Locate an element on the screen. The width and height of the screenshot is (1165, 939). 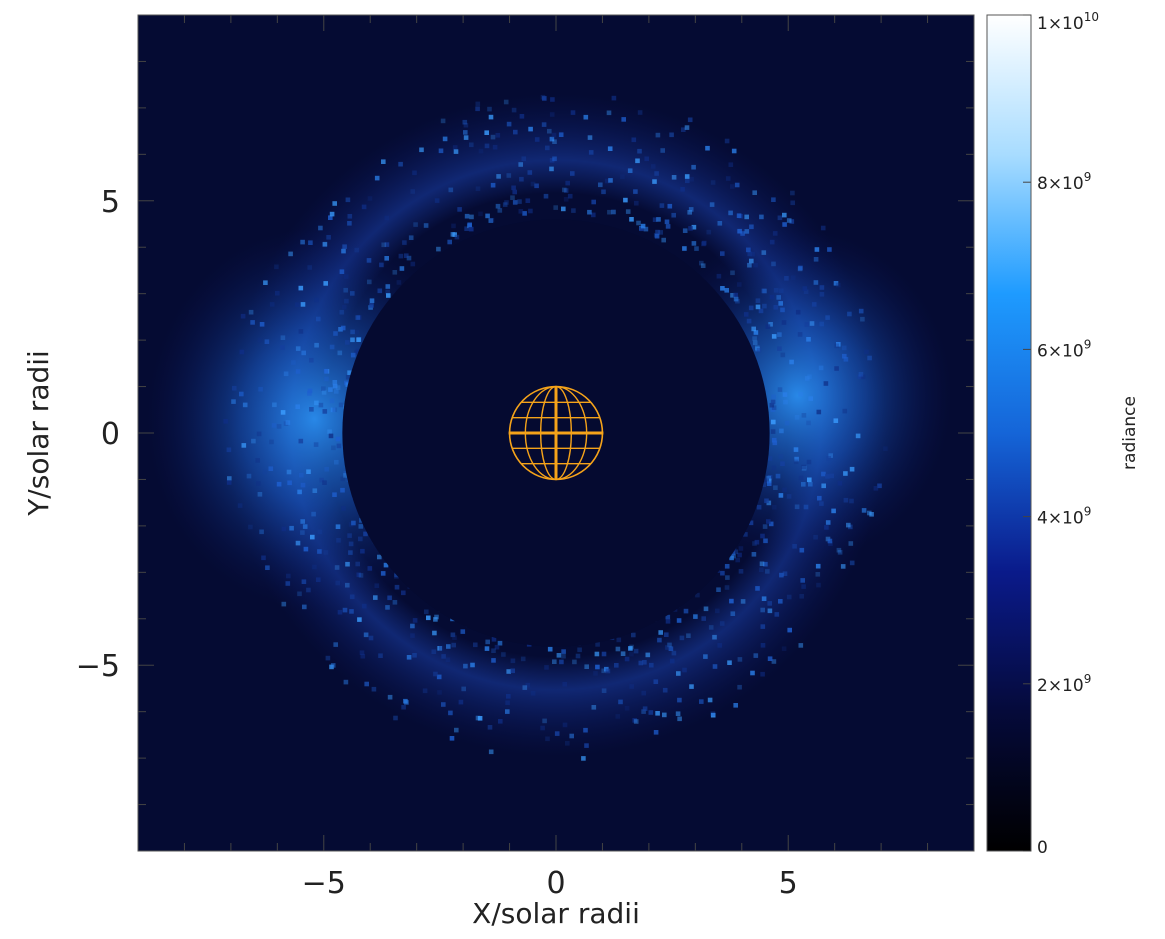
y-tick-label: 5 is located at coordinates (110, 202).